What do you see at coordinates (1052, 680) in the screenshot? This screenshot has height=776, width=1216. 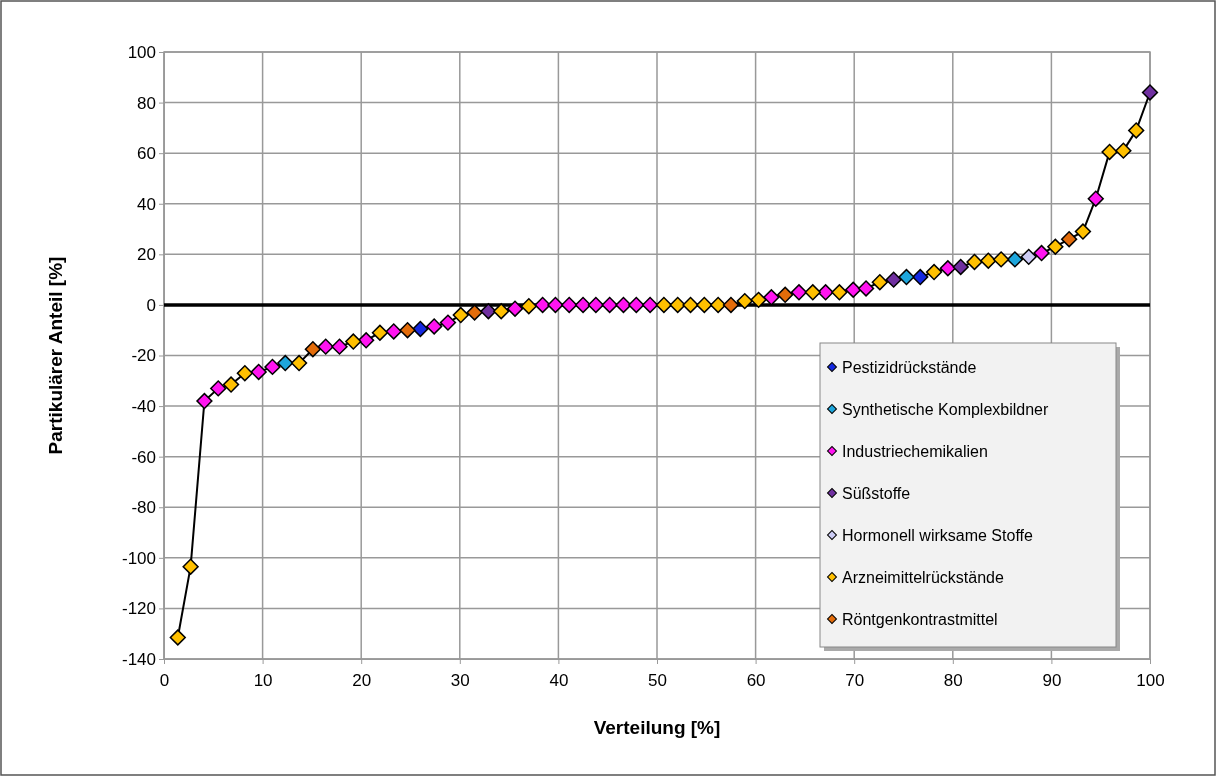 I see `x-tick-label: 90` at bounding box center [1052, 680].